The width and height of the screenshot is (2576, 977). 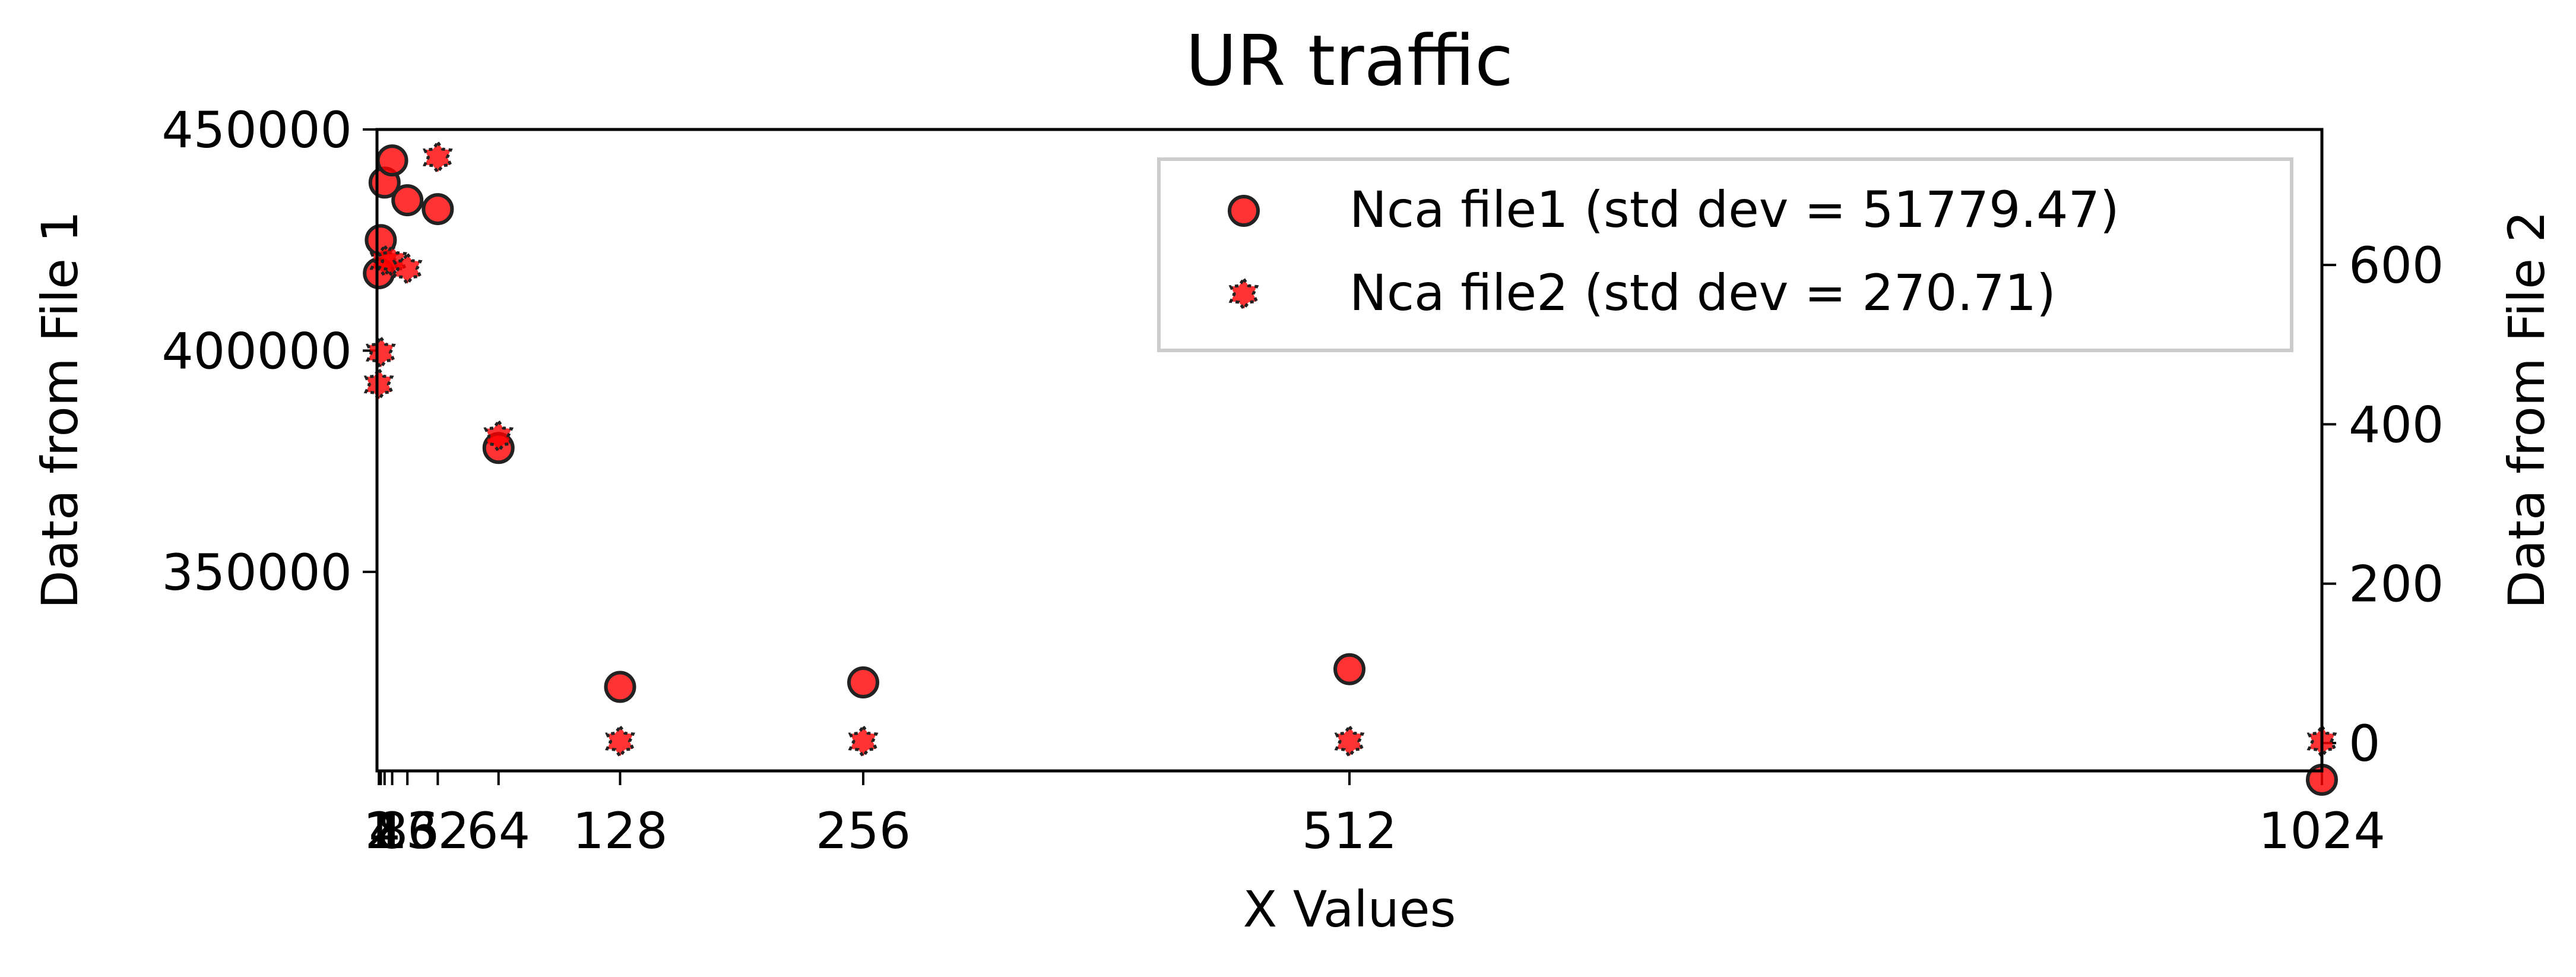 I want to click on y-right-tick-label: 200, so click(x=2396, y=584).